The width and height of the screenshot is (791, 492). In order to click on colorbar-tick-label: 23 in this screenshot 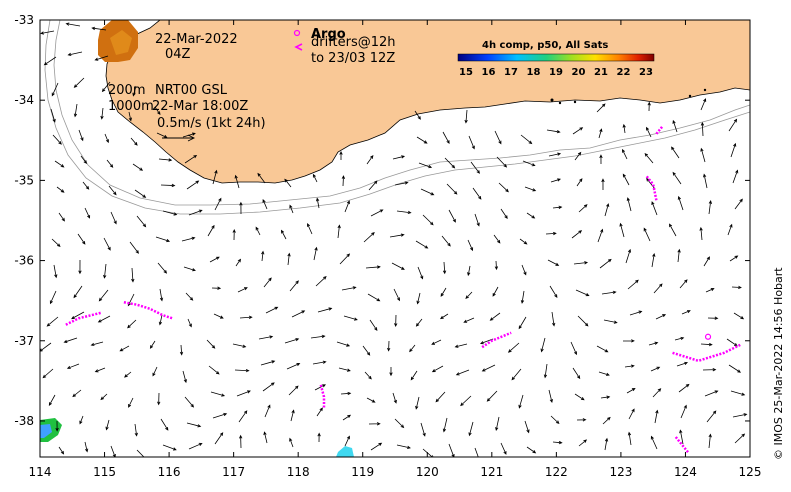, I will do `click(646, 72)`.